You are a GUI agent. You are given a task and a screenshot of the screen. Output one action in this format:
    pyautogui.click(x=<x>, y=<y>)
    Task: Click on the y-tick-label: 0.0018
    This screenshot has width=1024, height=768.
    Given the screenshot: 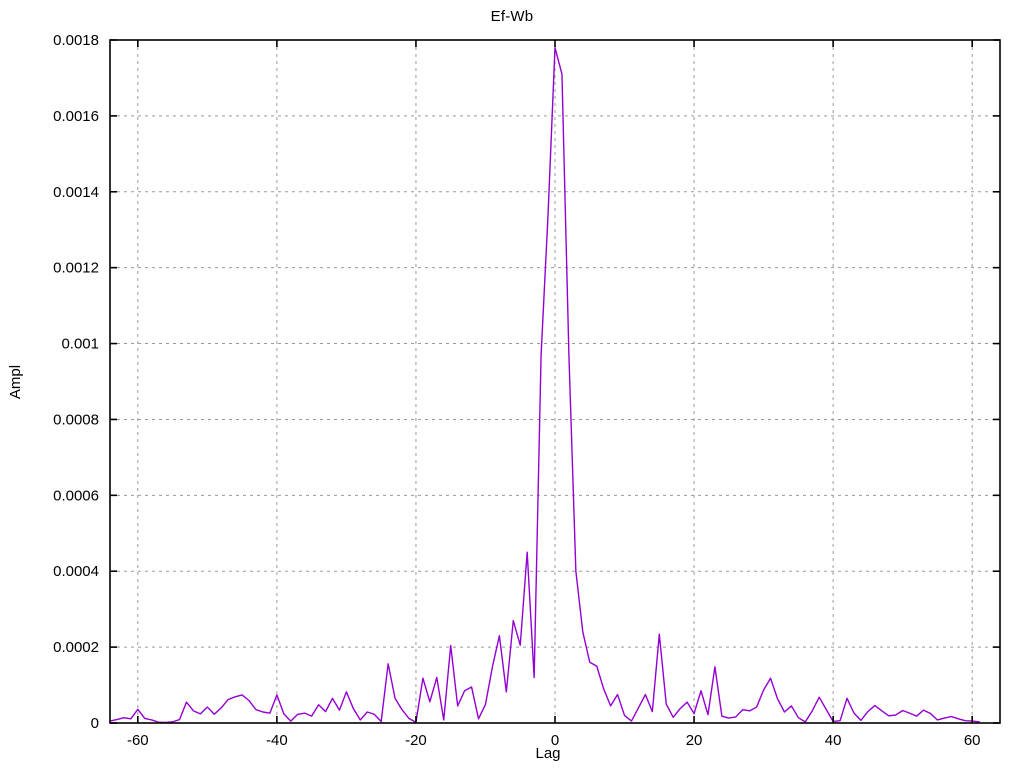 What is the action you would take?
    pyautogui.click(x=76, y=40)
    